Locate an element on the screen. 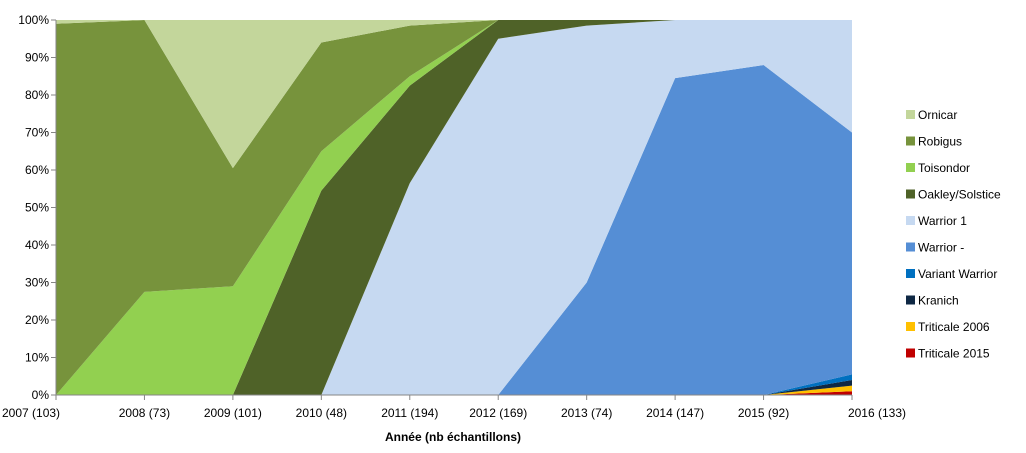  legend-label: Kranich is located at coordinates (938, 301).